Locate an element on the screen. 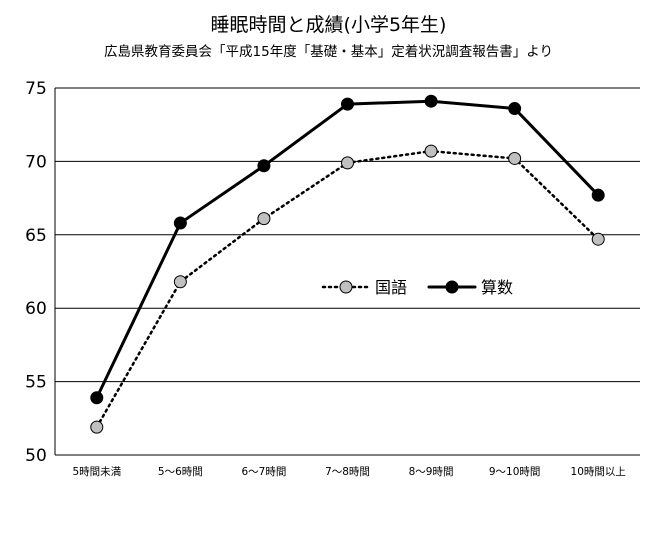 This screenshot has height=537, width=657. chart-subtitle: 広島県教育委員会「平成15年度「基礎・基本」定着状況調査報告書」より is located at coordinates (328, 52).